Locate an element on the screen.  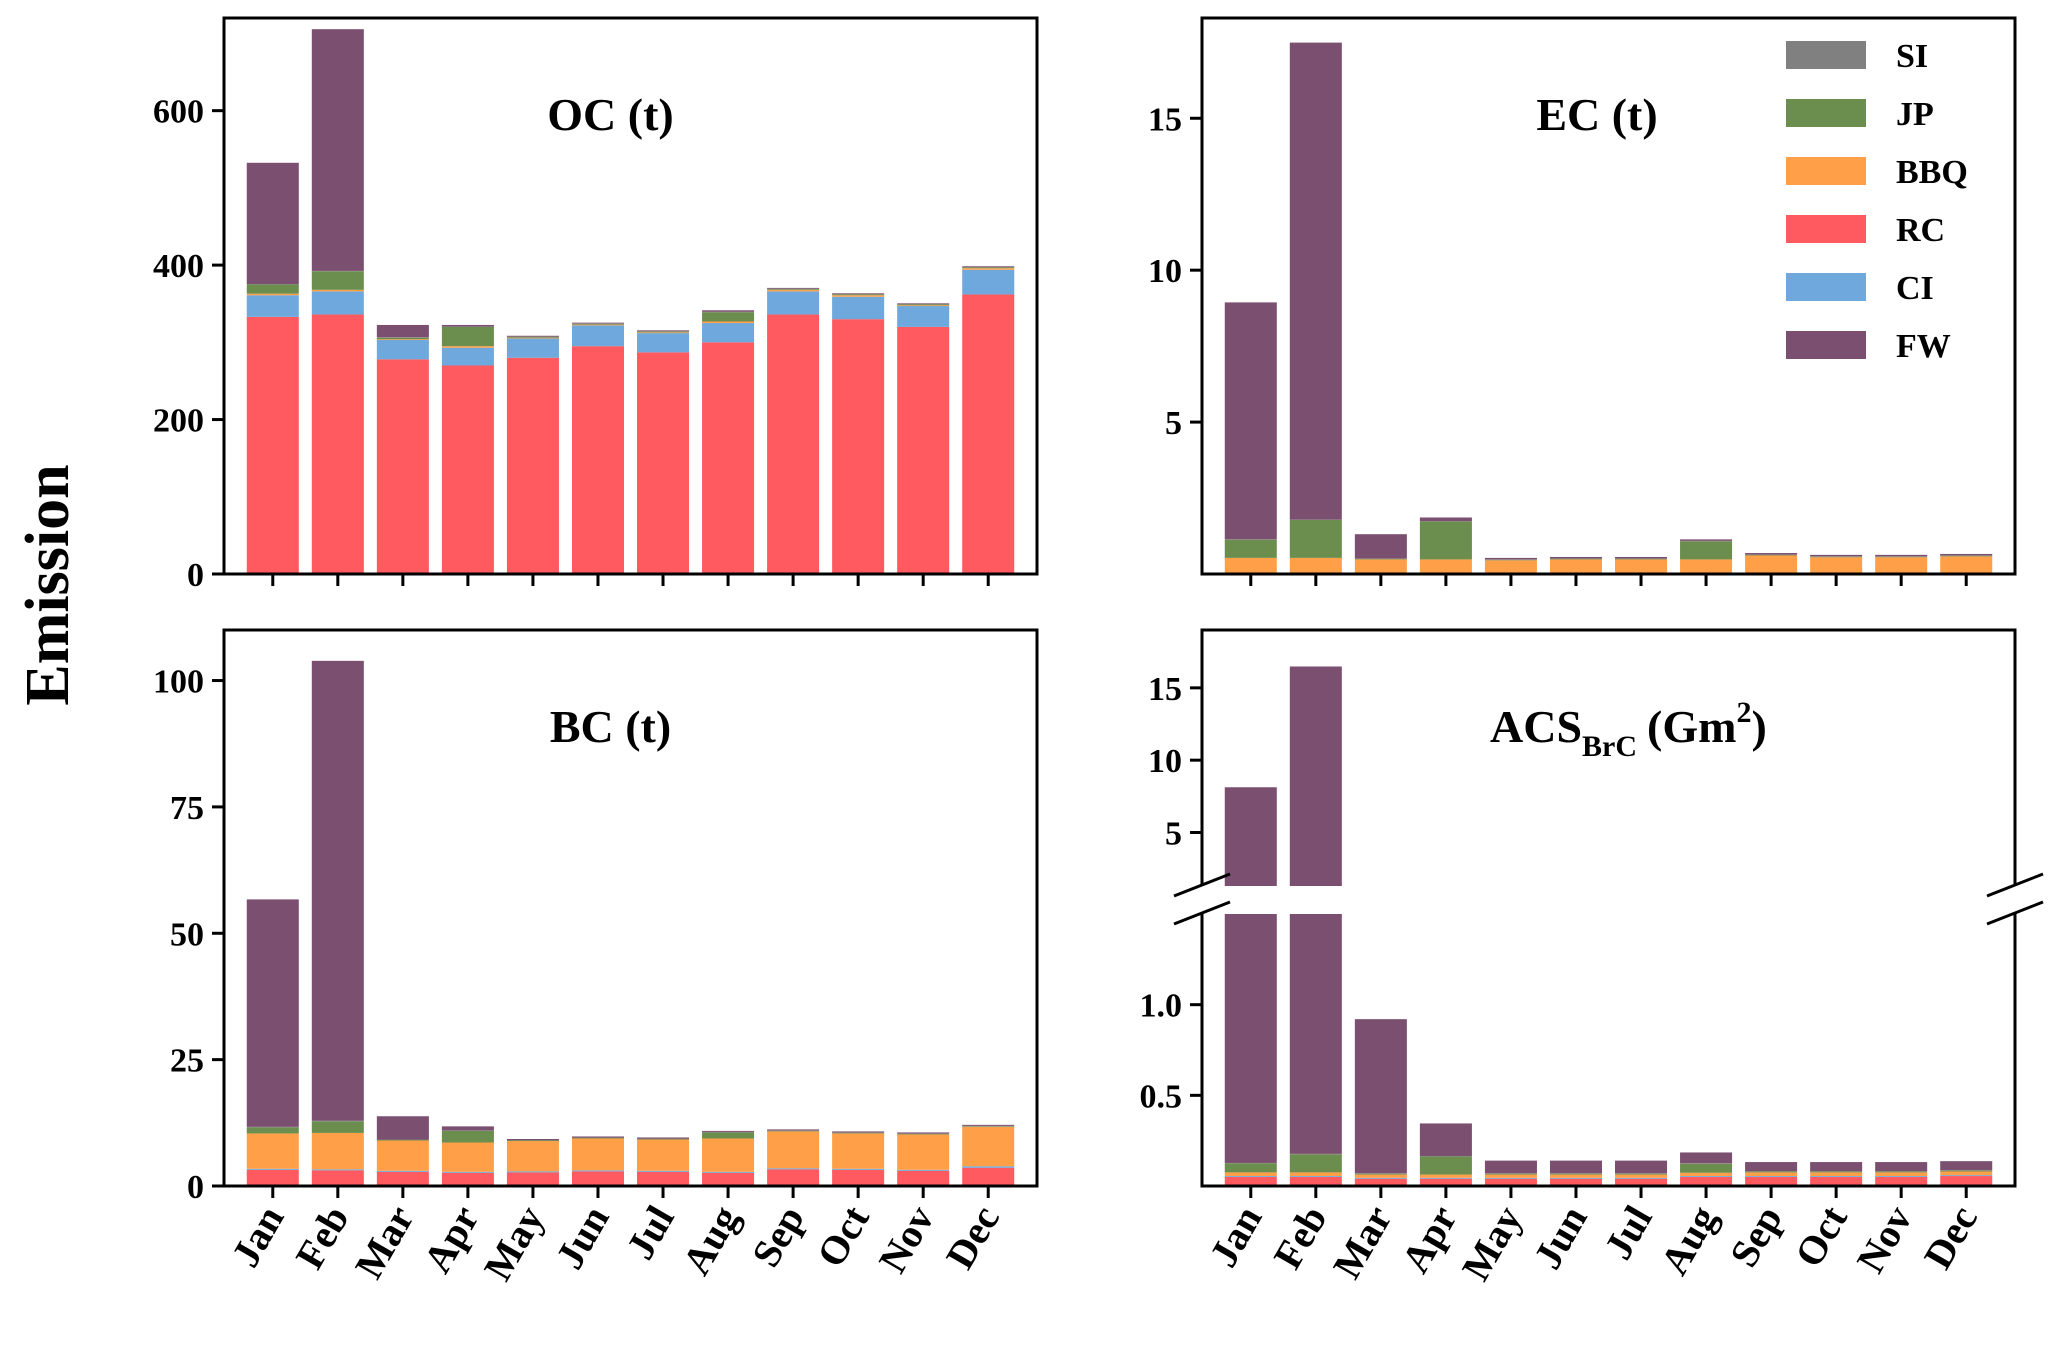
legend-swatch-jp is located at coordinates (1826, 113).